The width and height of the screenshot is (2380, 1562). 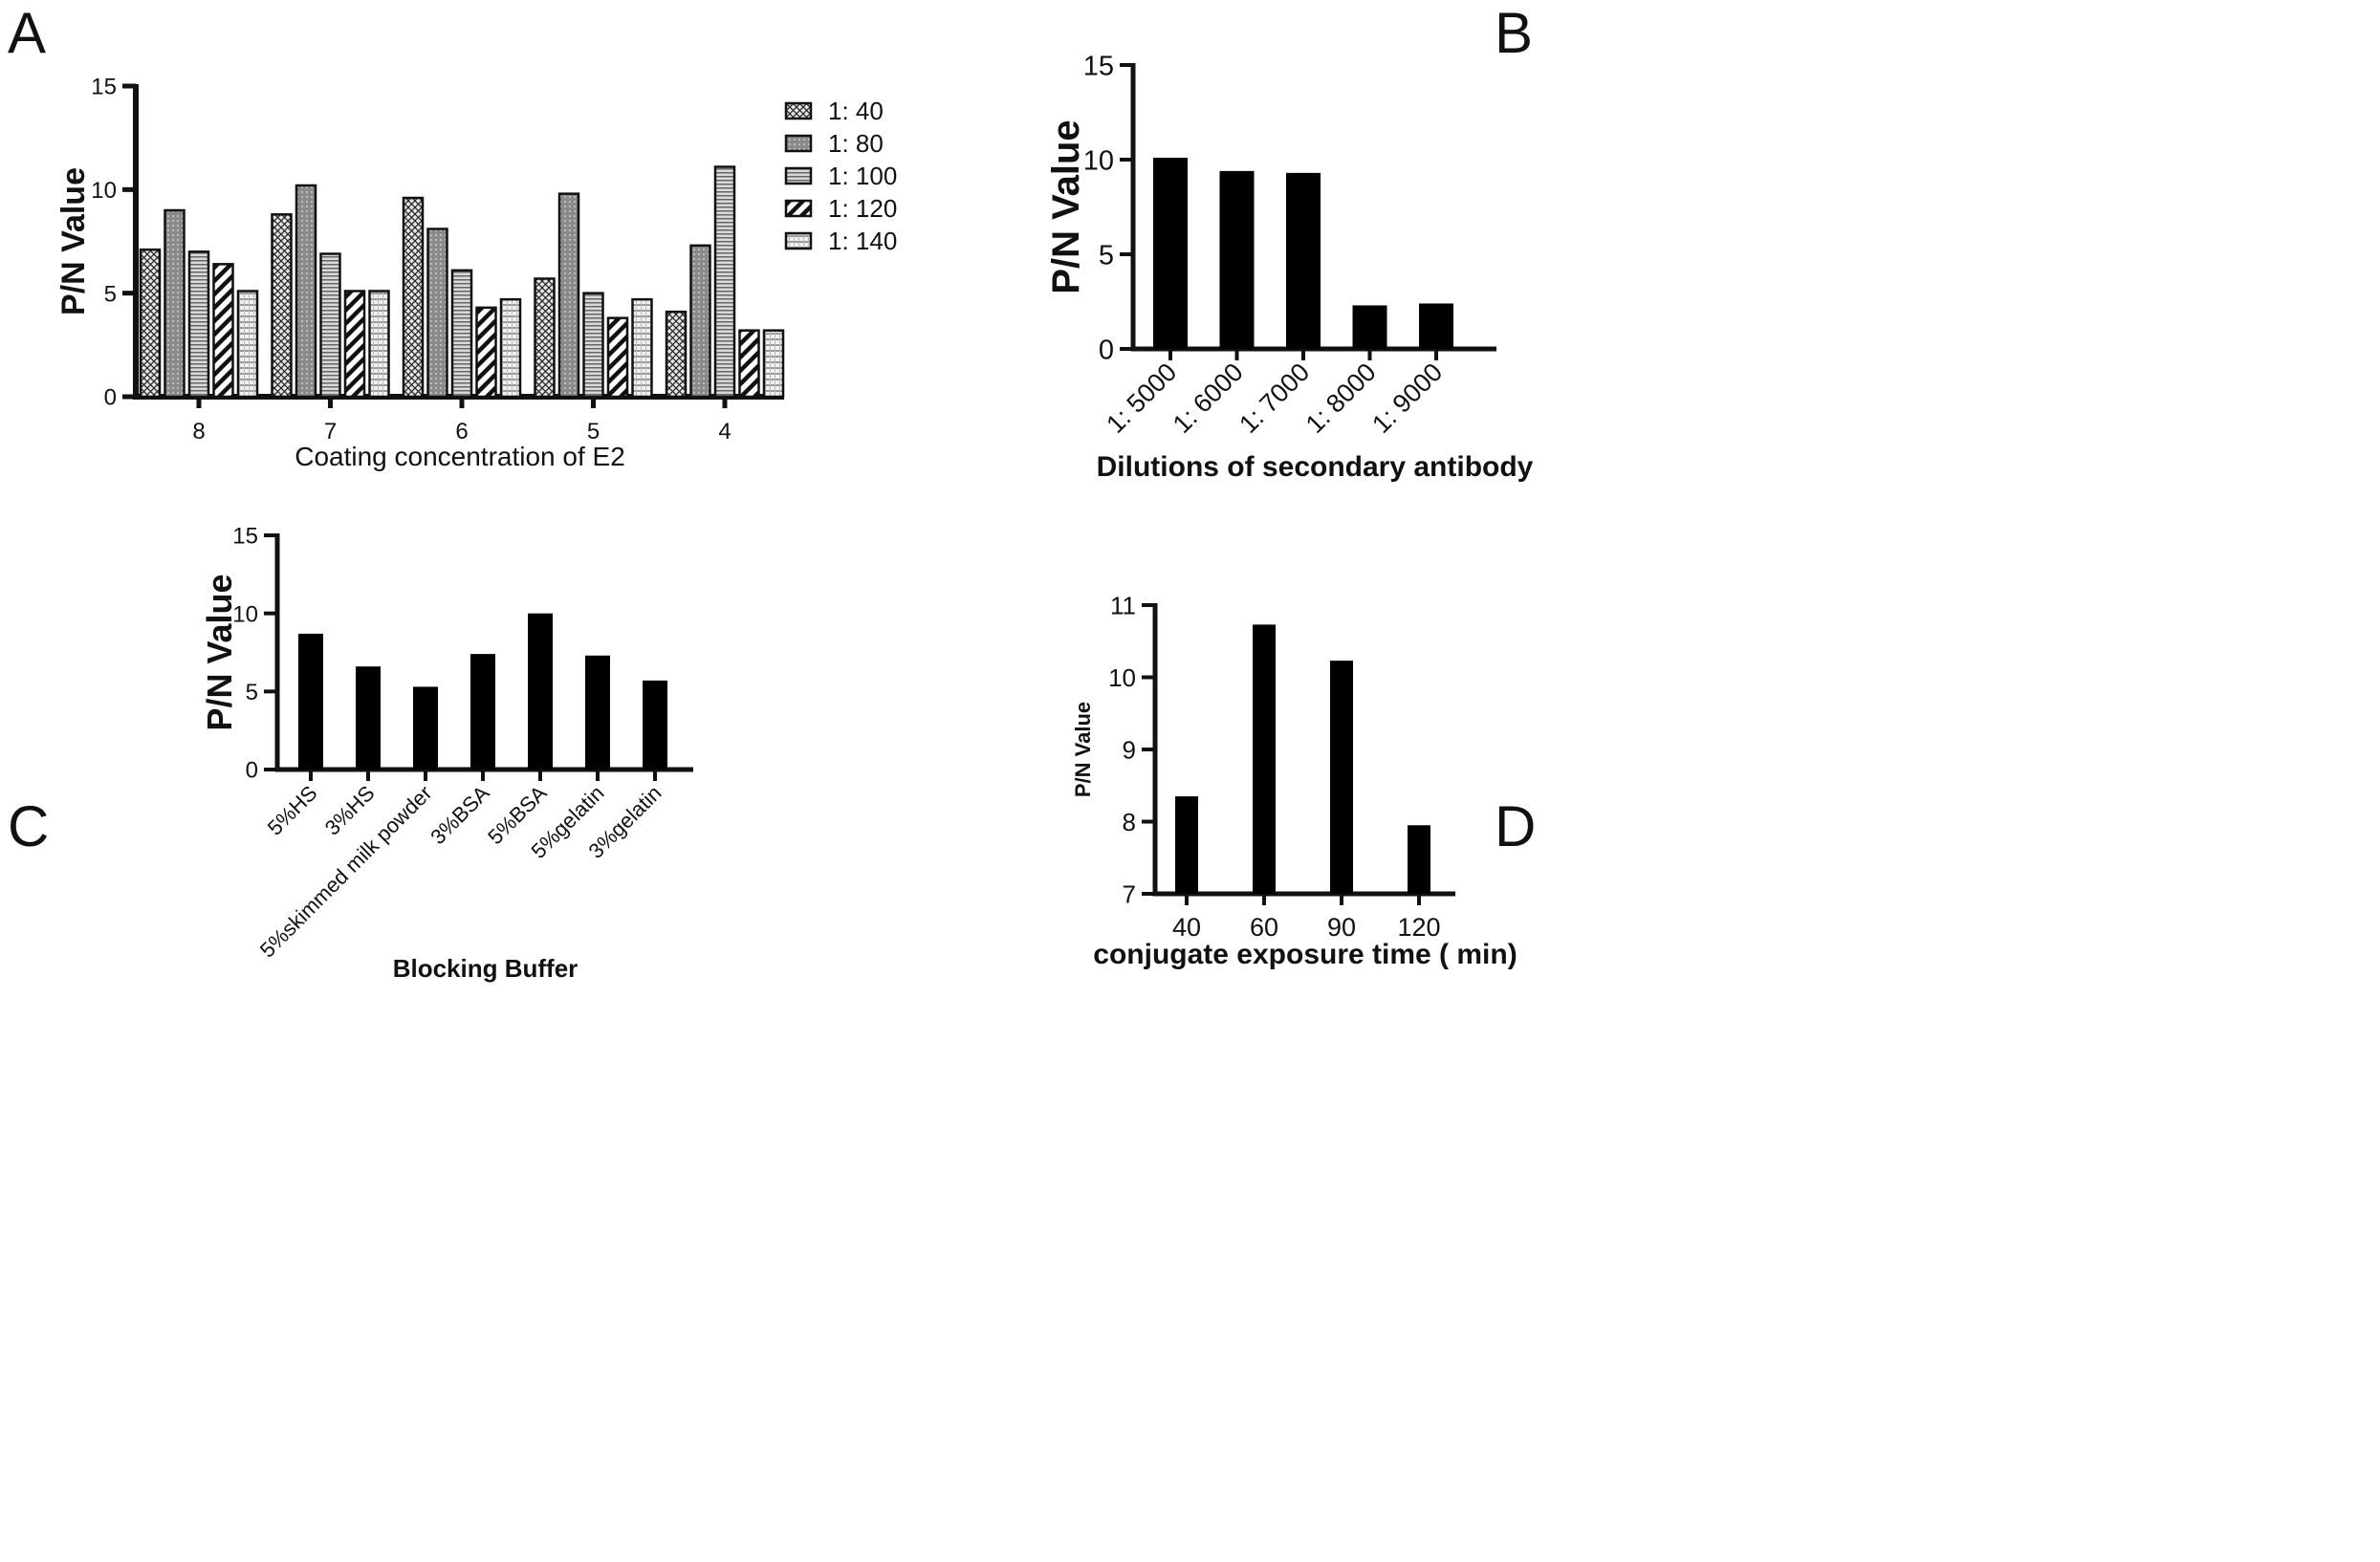 What do you see at coordinates (856, 111) in the screenshot?
I see `legend-label: 1: 40` at bounding box center [856, 111].